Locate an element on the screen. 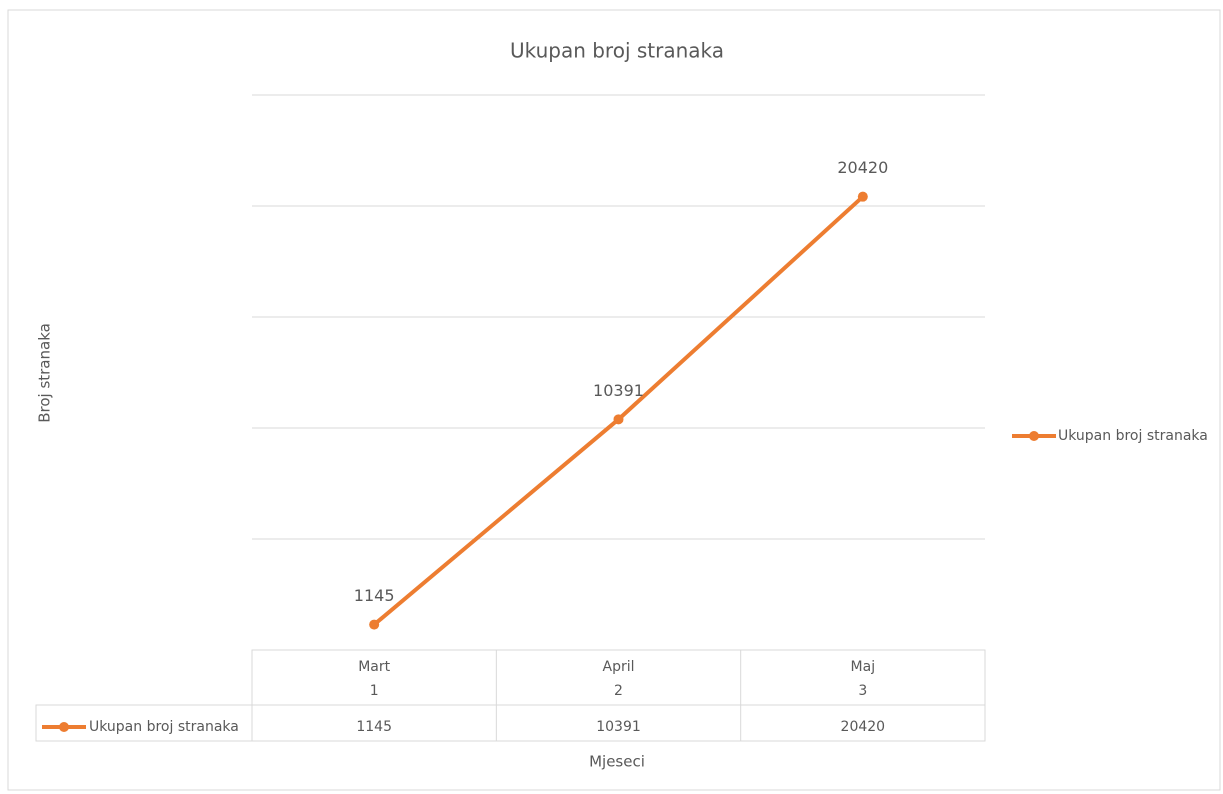 This screenshot has height=794, width=1223. data-label: 20420 is located at coordinates (862, 167).